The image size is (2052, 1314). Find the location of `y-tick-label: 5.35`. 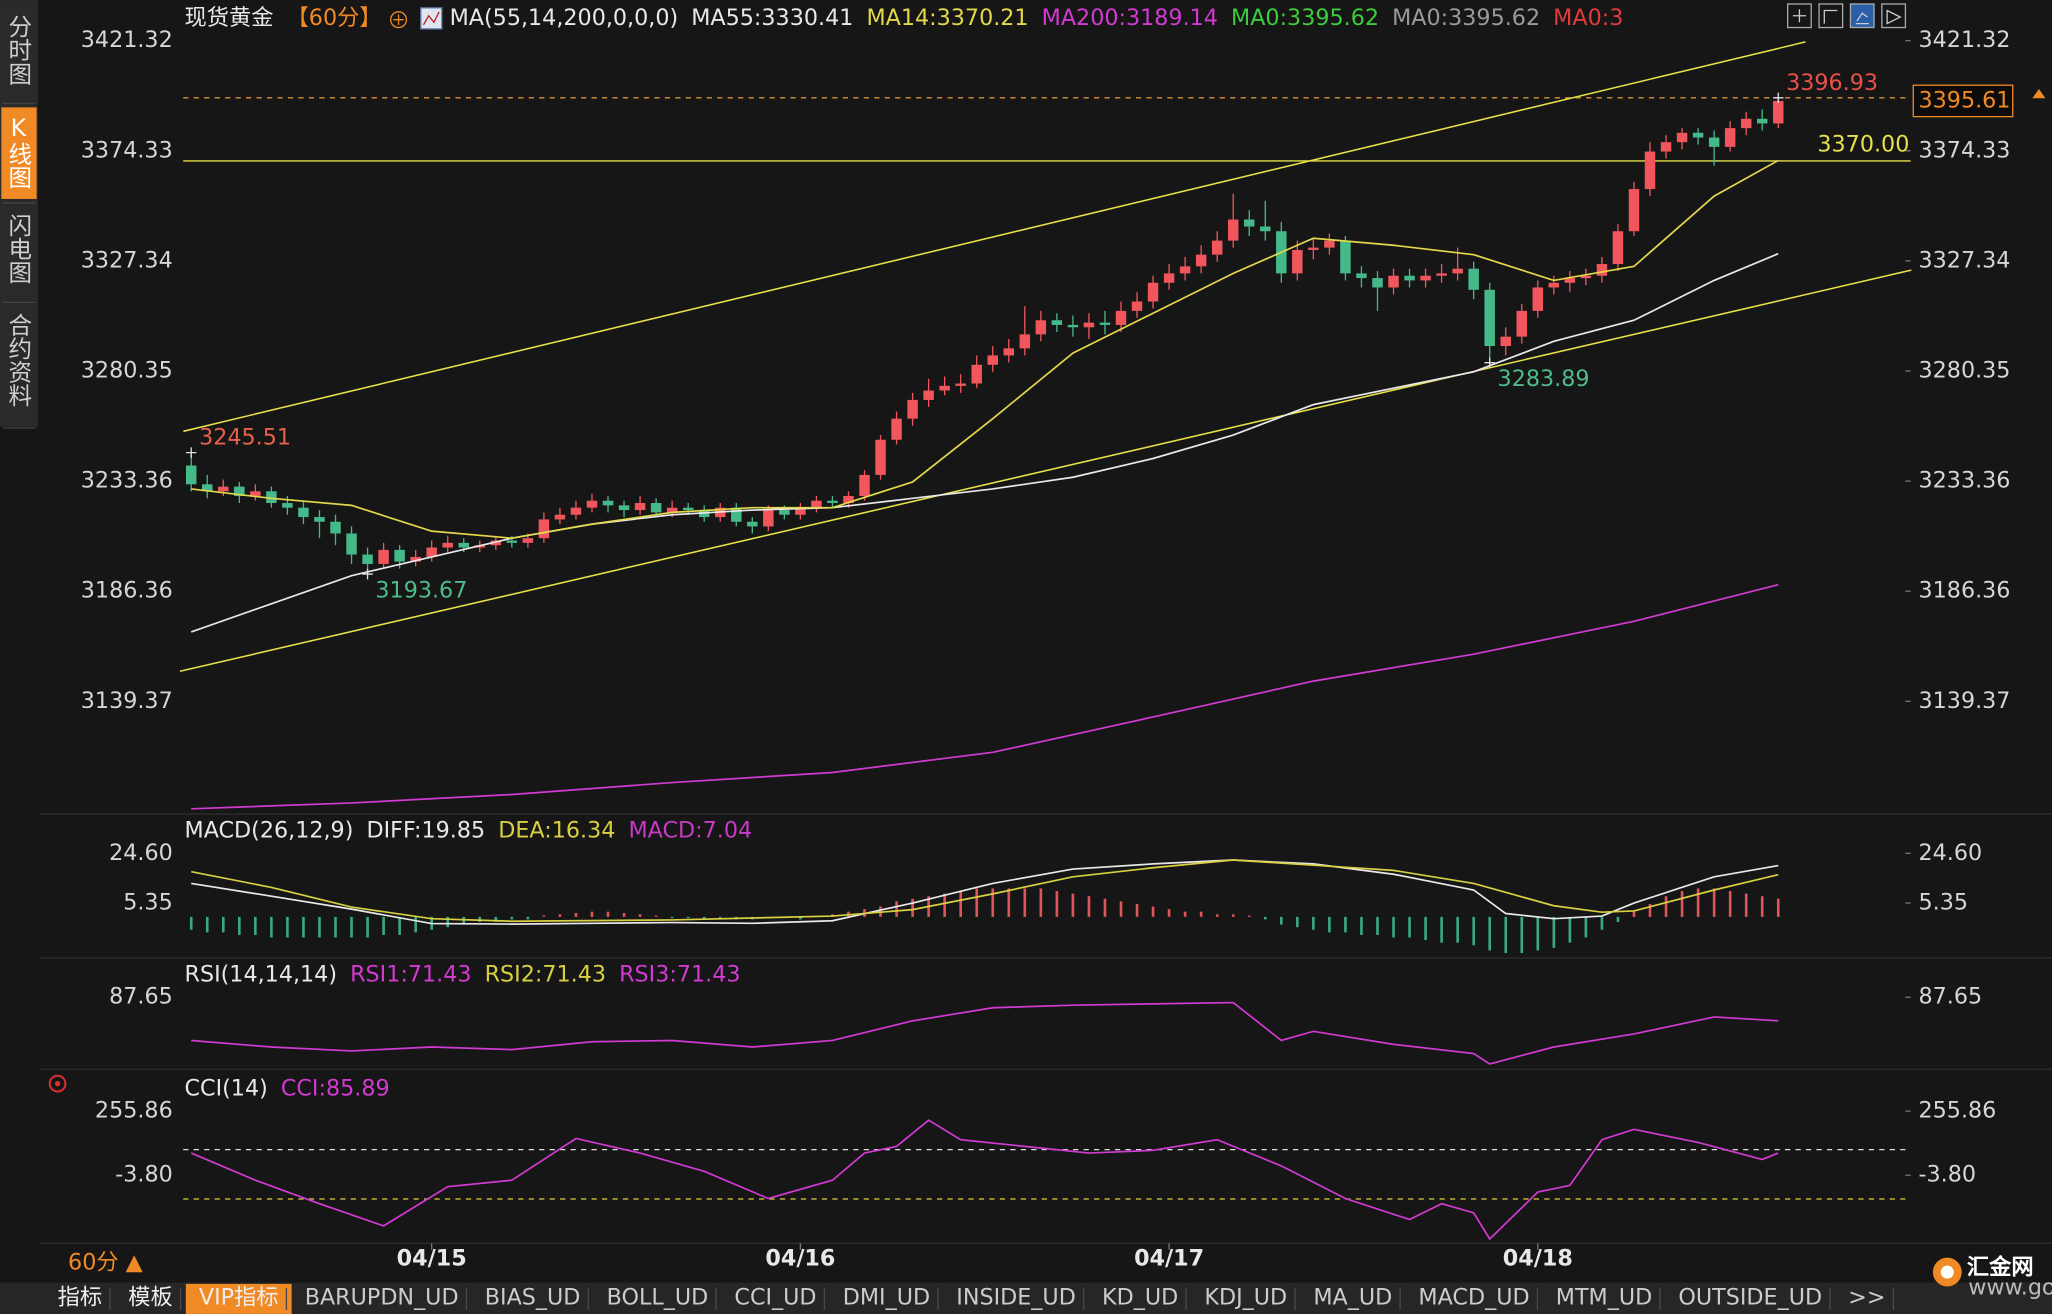

y-tick-label: 5.35 is located at coordinates (148, 903).